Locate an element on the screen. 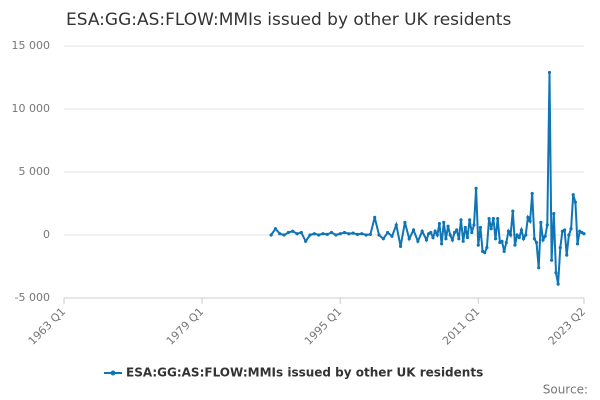 This screenshot has height=400, width=600. legend-marker is located at coordinates (113, 373).